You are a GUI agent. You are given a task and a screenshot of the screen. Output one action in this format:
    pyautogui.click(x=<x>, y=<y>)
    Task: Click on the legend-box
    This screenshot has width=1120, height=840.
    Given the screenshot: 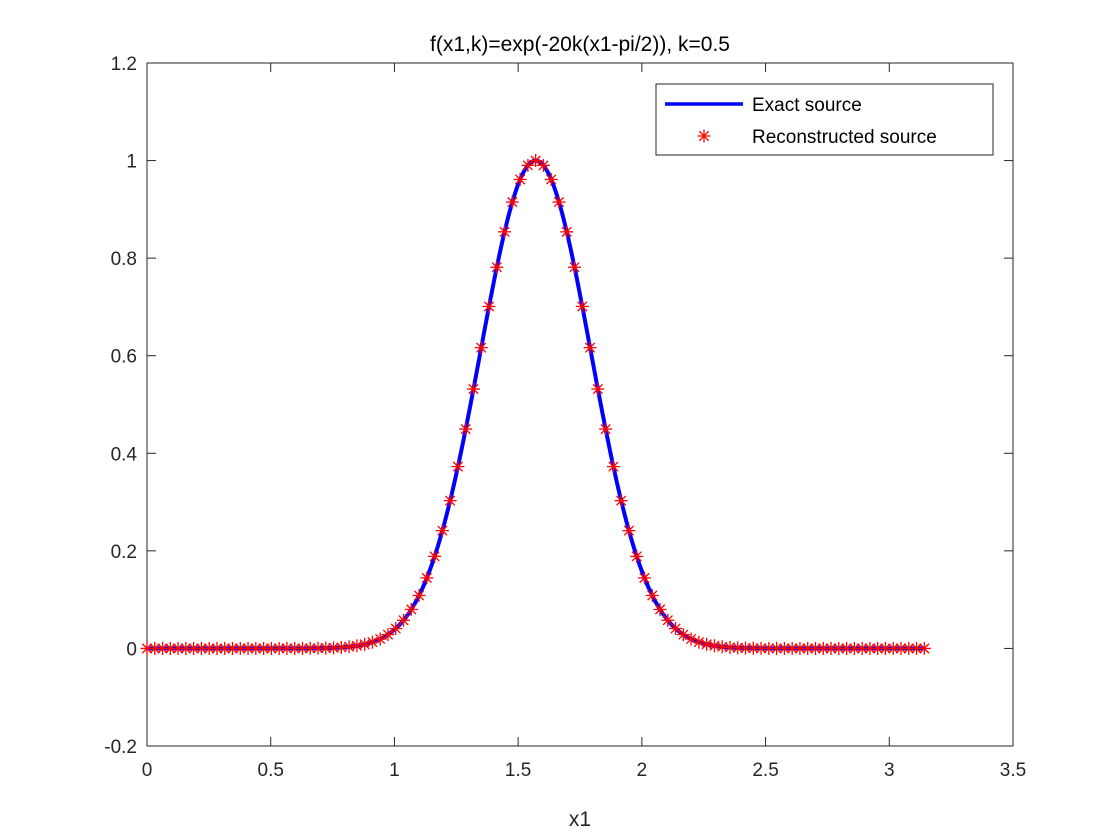 What is the action you would take?
    pyautogui.click(x=824, y=119)
    